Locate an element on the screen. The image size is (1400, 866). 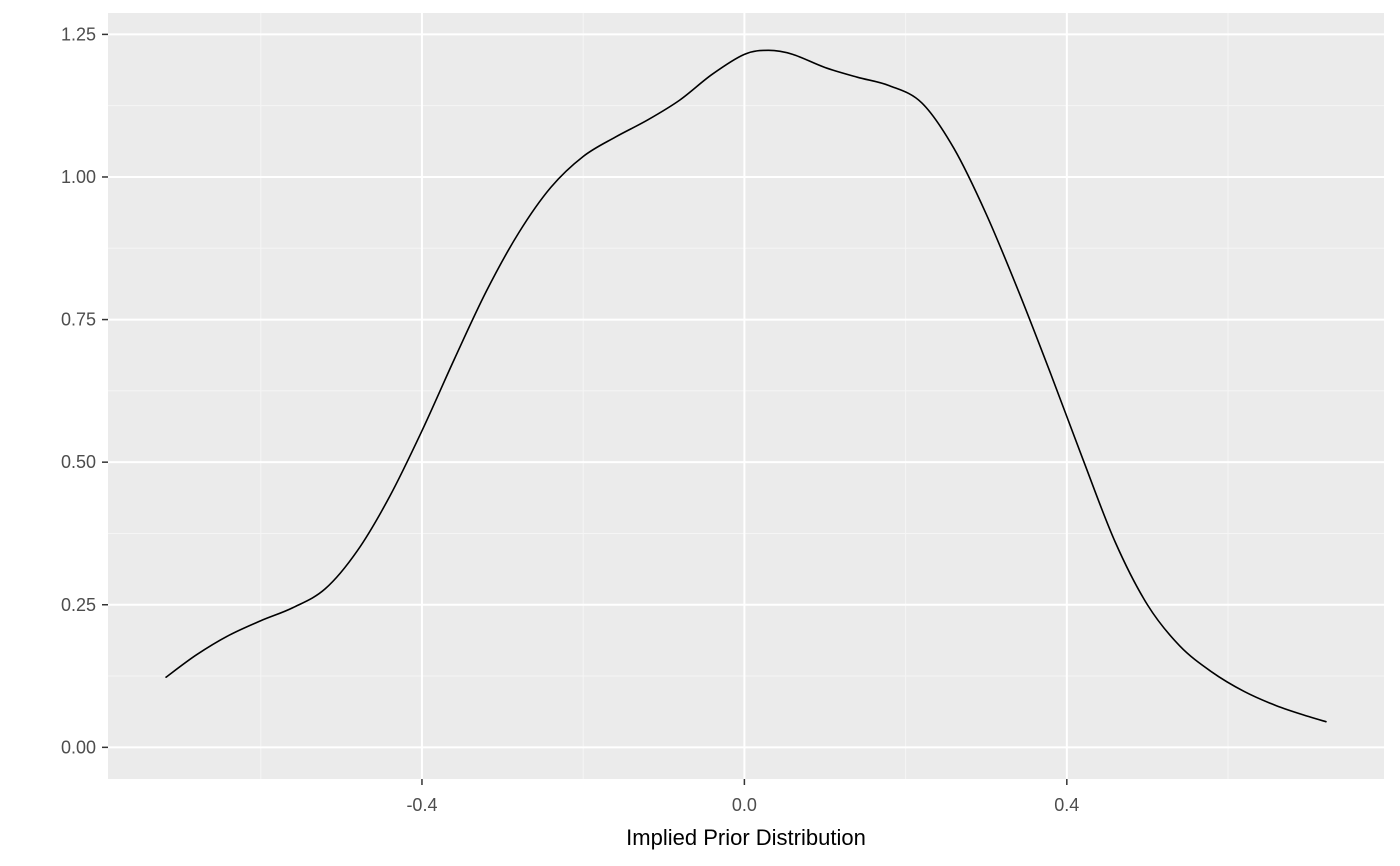
y-tick-label: 1.25 is located at coordinates (78, 34).